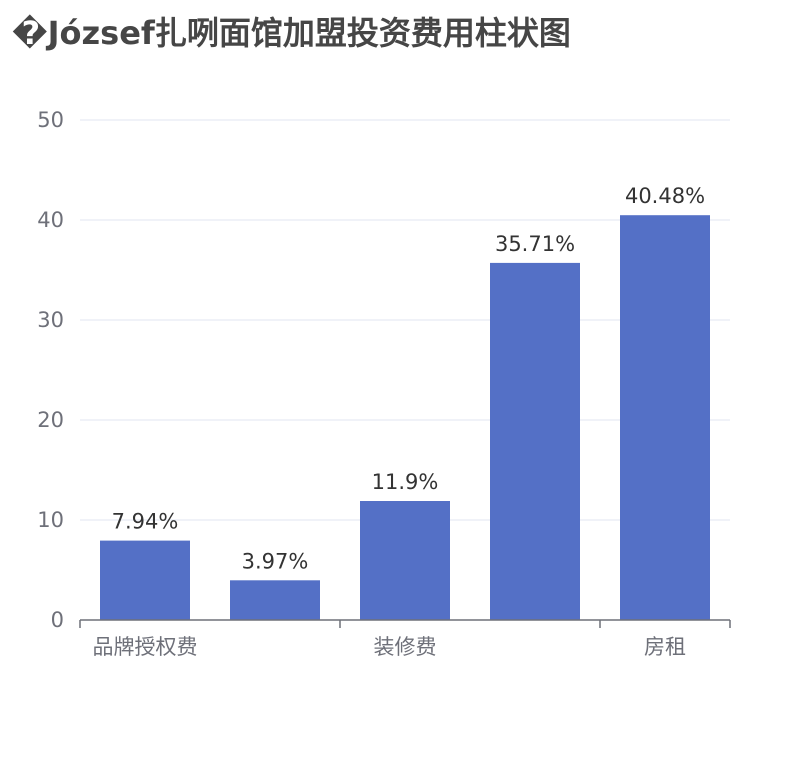 The image size is (810, 760). What do you see at coordinates (535, 244) in the screenshot?
I see `data-label: 35.71%` at bounding box center [535, 244].